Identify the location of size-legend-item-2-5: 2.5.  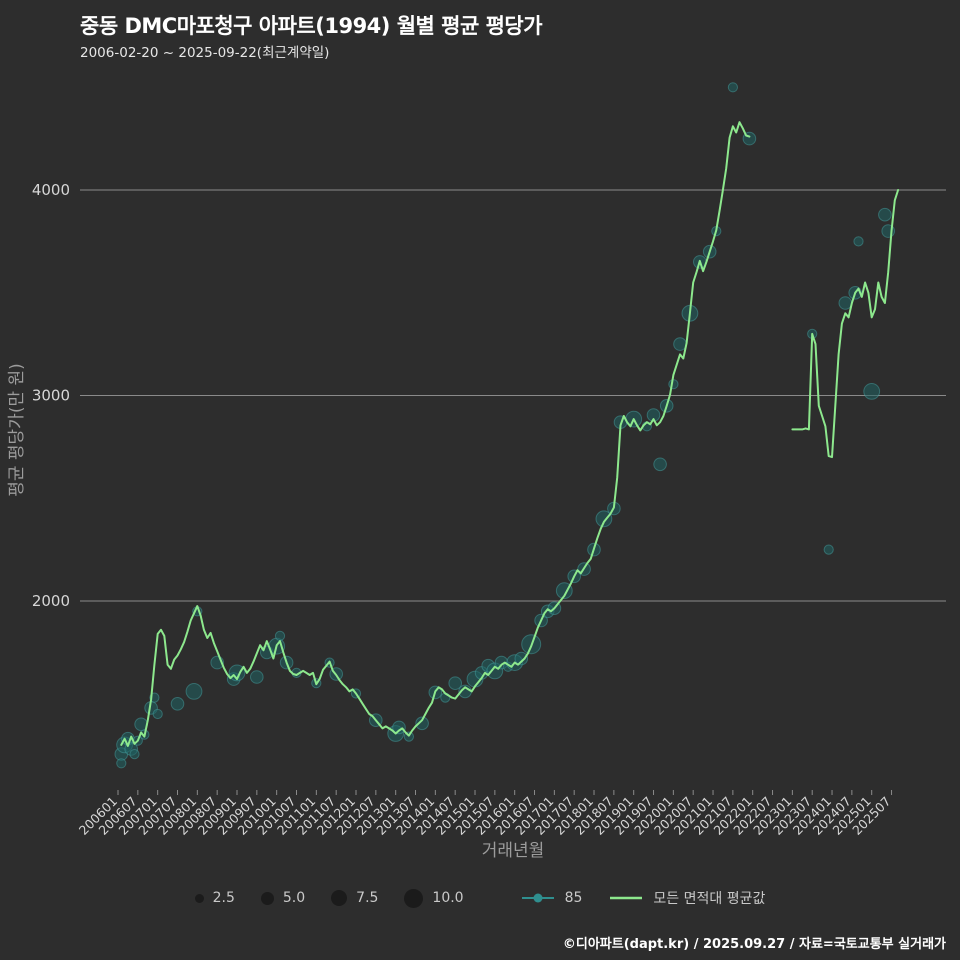
(214, 898).